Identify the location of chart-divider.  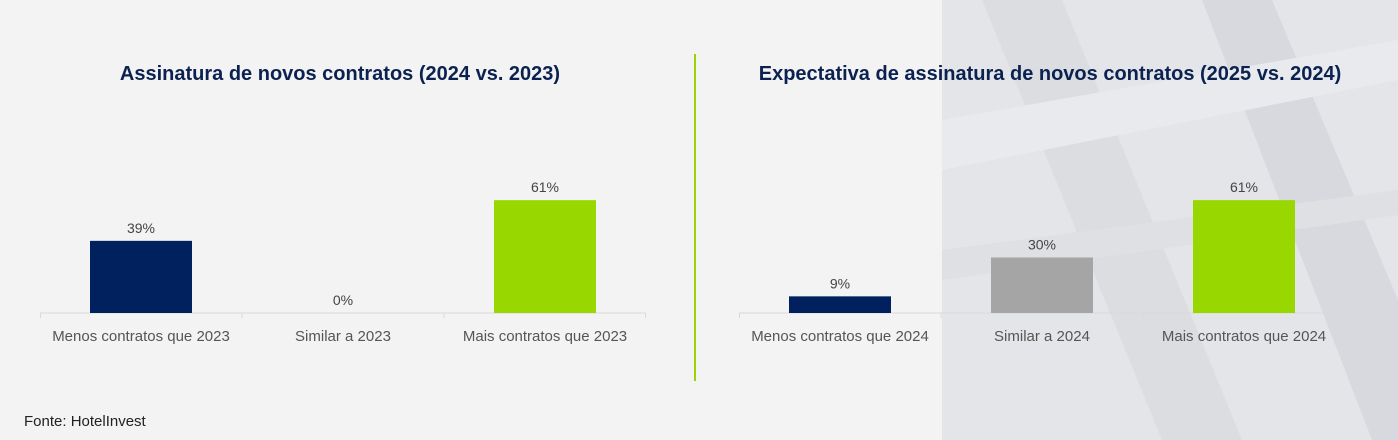
(695, 217).